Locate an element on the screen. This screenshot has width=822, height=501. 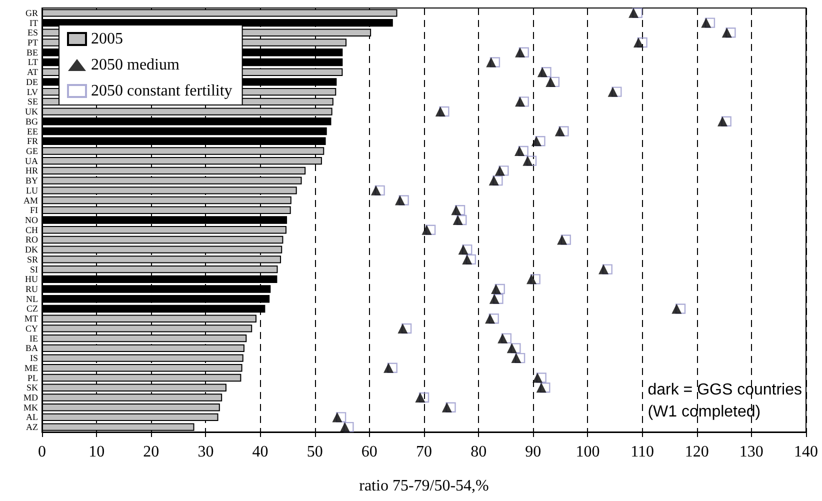
y-tick-label: PL is located at coordinates (32, 377).